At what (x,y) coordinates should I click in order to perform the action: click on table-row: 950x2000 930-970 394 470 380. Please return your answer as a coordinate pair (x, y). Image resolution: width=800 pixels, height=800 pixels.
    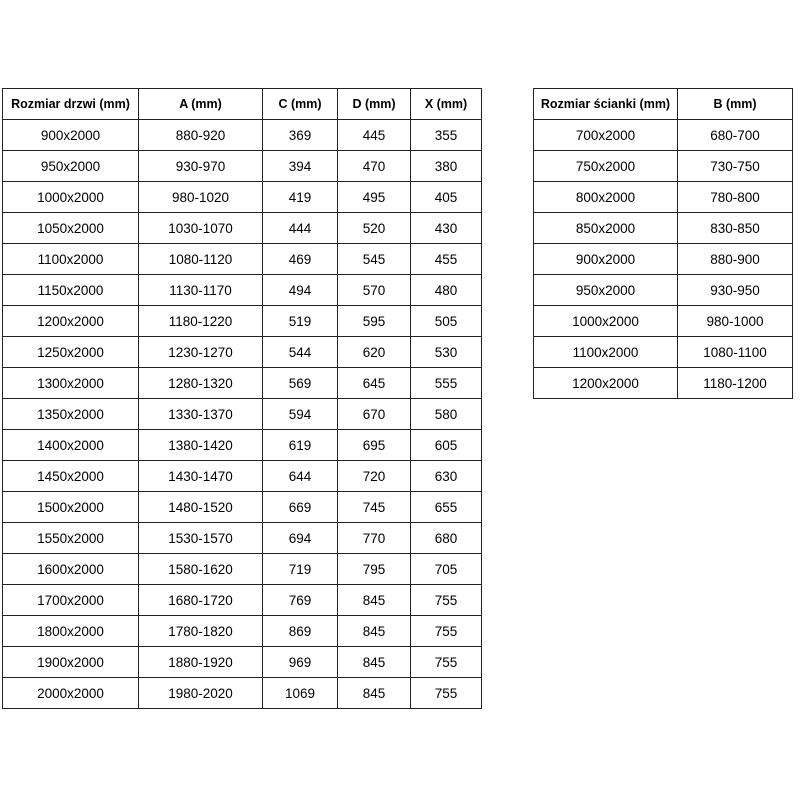
    Looking at the image, I should click on (242, 166).